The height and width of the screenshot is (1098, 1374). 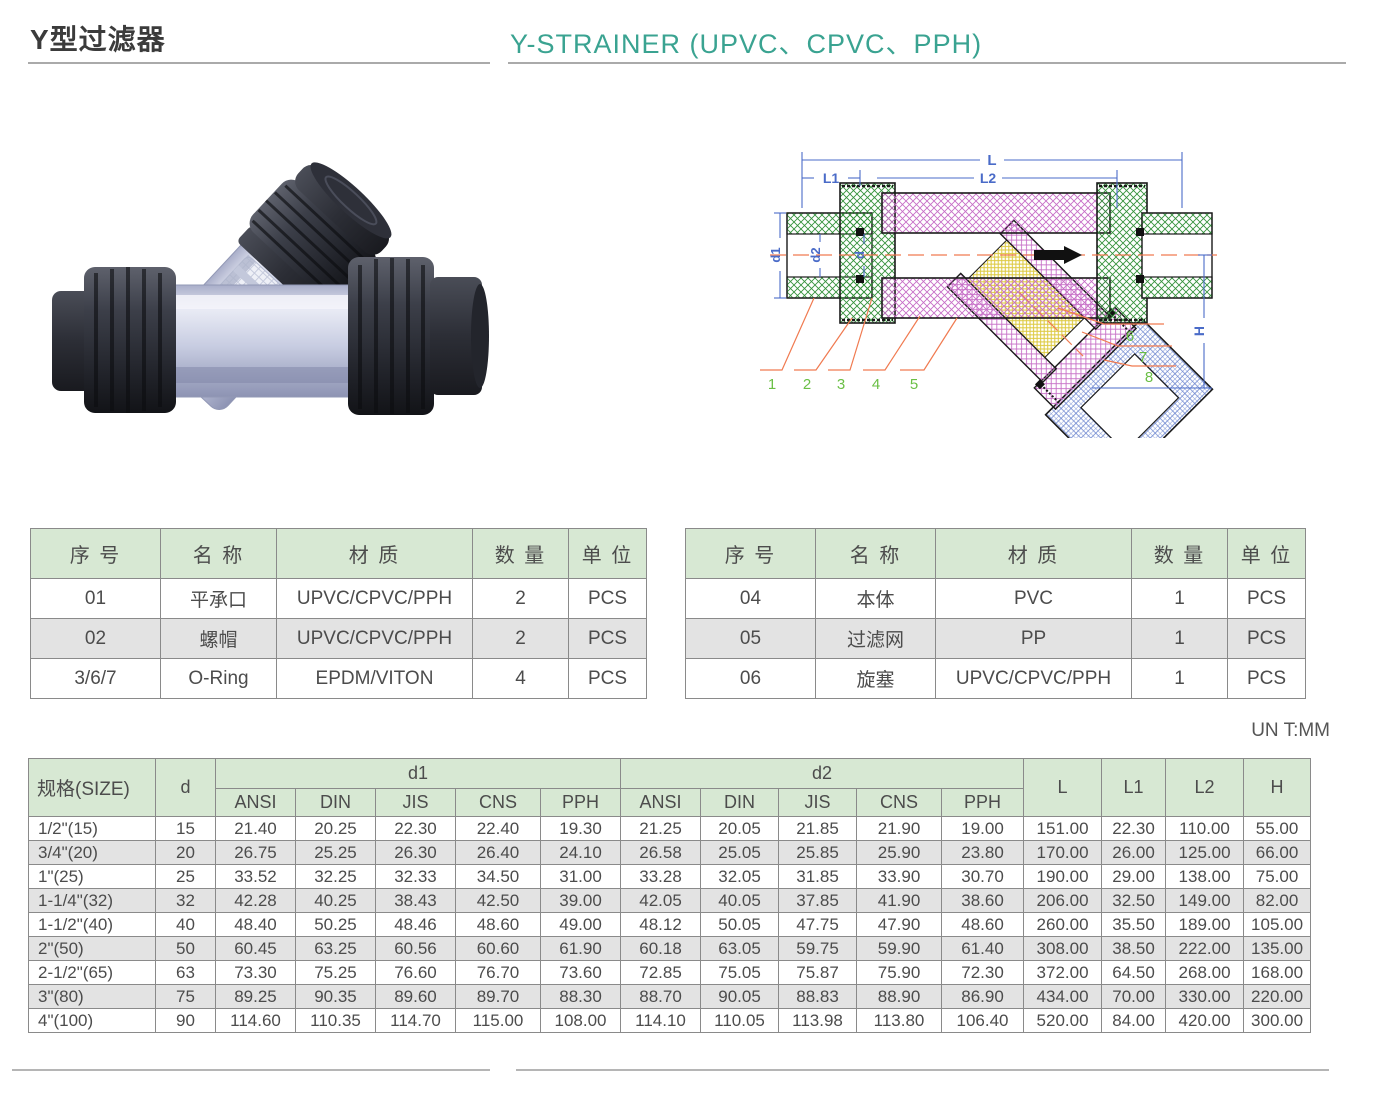 I want to click on size-cell-value: 105.00, so click(x=1277, y=924).